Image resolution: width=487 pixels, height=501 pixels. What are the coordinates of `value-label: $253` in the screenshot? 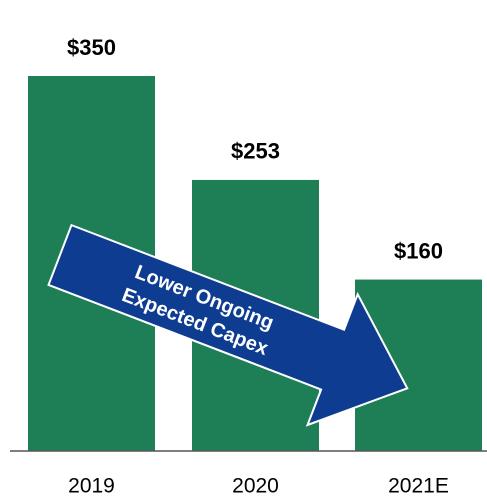 It's located at (255, 151).